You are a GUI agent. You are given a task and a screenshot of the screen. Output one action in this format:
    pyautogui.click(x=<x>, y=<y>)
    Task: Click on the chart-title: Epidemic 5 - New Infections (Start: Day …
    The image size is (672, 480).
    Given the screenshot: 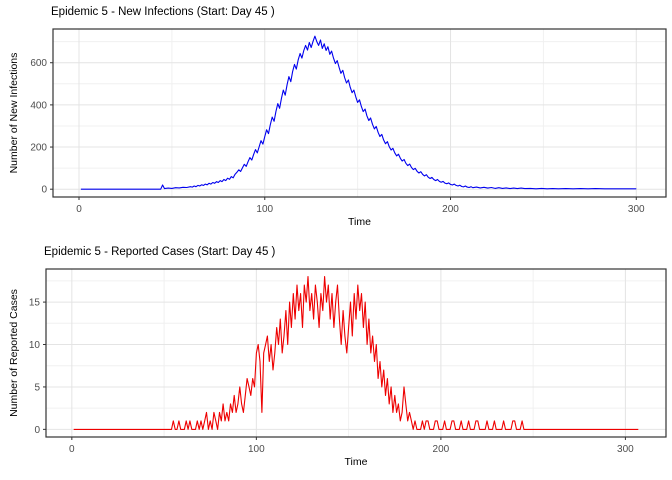 What is the action you would take?
    pyautogui.click(x=163, y=12)
    